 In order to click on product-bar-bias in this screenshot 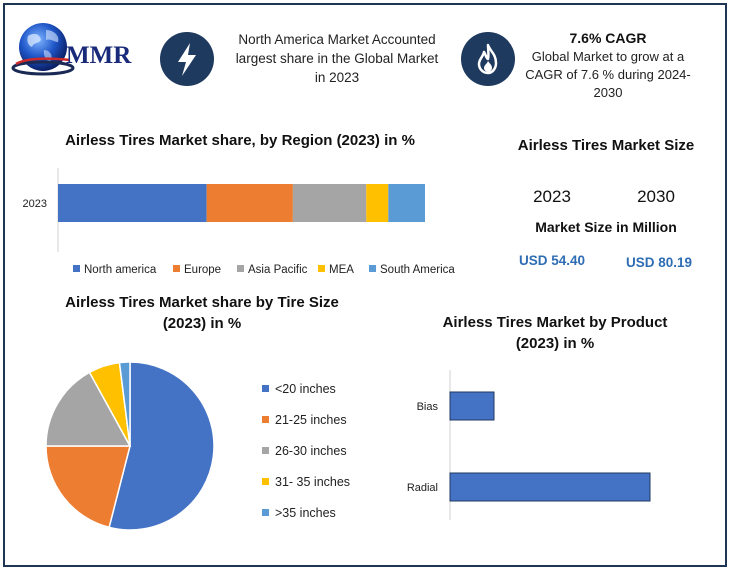, I will do `click(472, 406)`.